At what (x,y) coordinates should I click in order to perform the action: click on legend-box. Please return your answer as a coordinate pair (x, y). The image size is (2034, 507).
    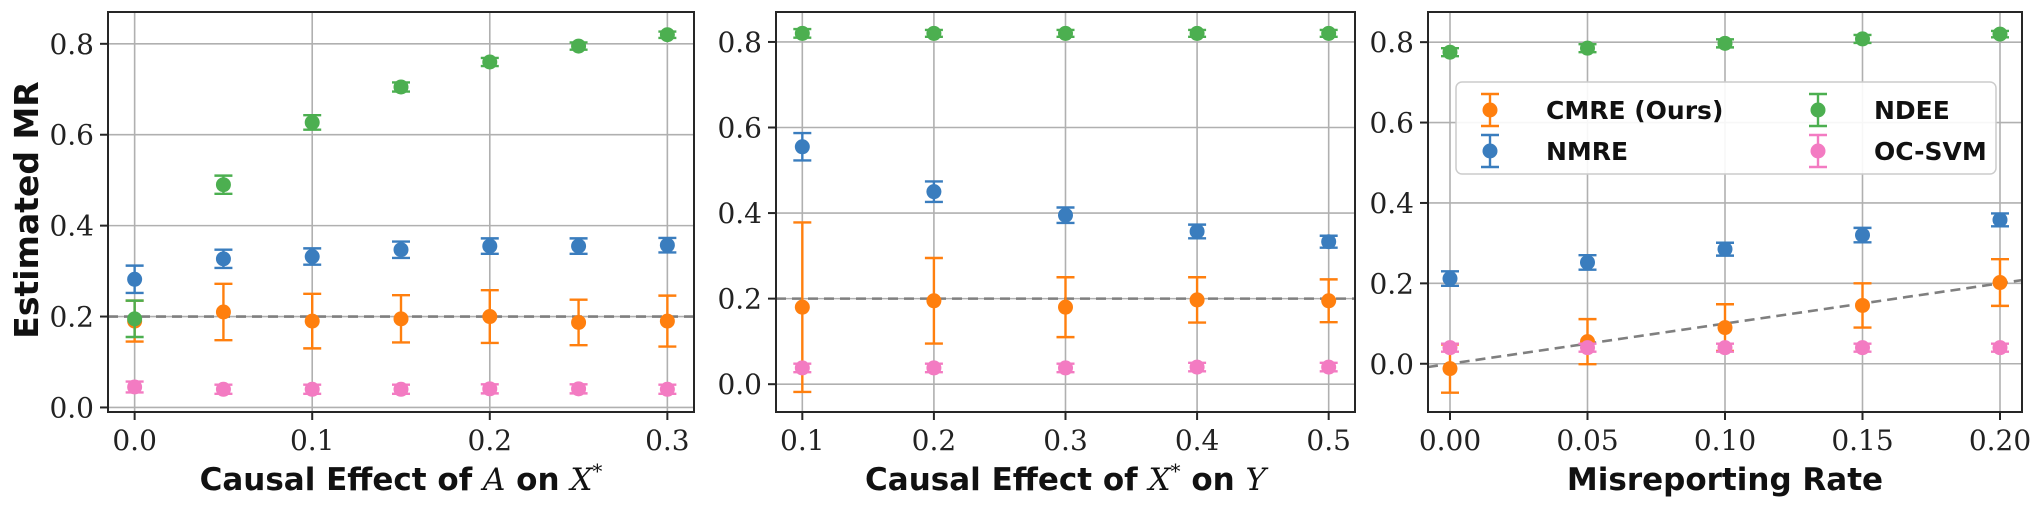
    Looking at the image, I should click on (1726, 128).